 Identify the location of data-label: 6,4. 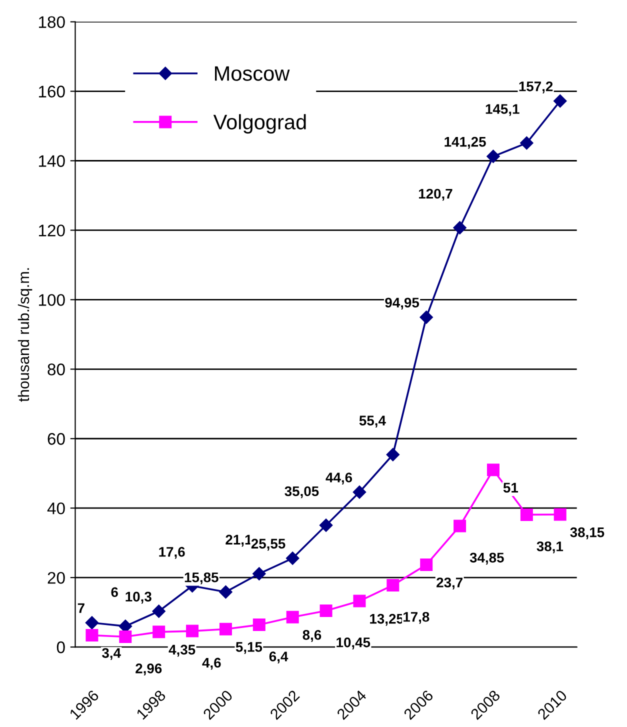
(278, 658).